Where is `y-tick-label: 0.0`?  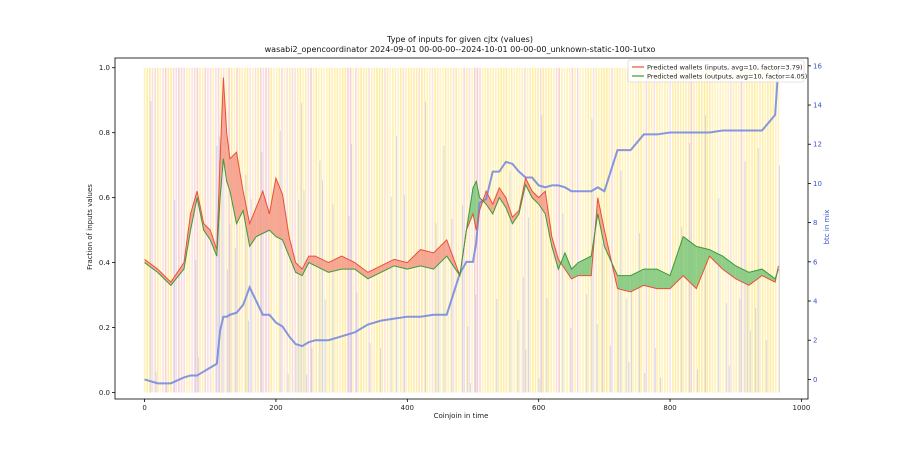
y-tick-label: 0.0 is located at coordinates (104, 393).